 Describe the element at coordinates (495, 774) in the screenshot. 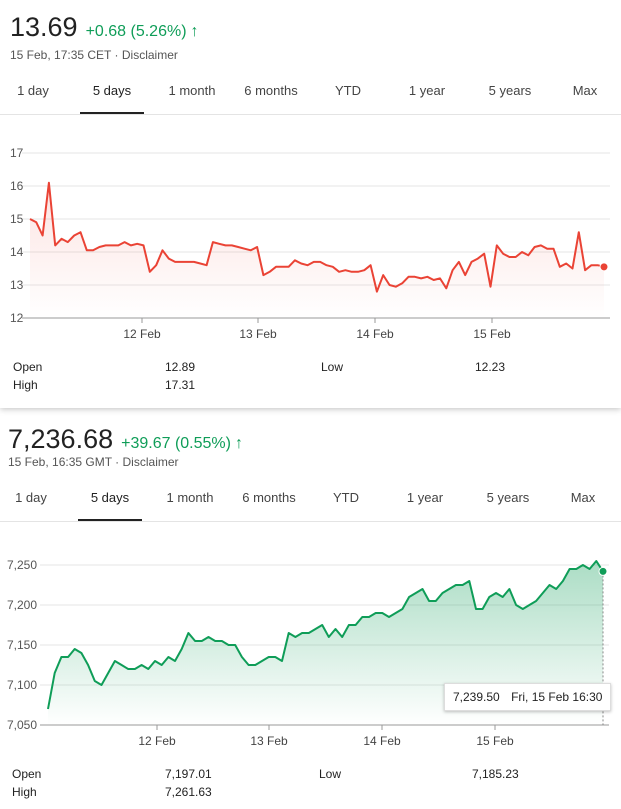

I see `low-value: 7,185.23` at that location.